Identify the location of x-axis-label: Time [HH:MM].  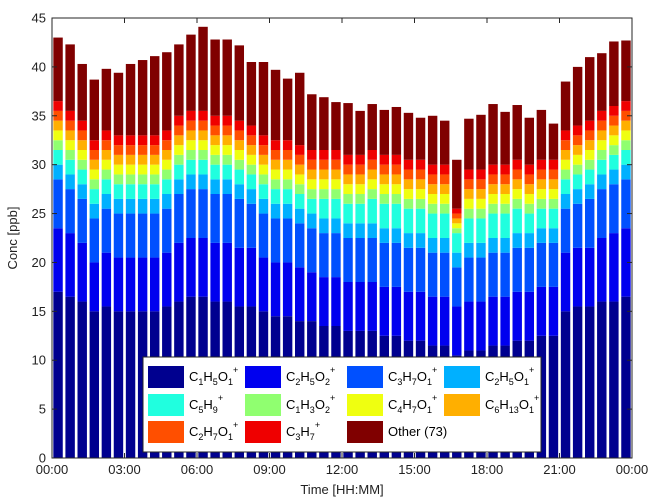
(341, 489).